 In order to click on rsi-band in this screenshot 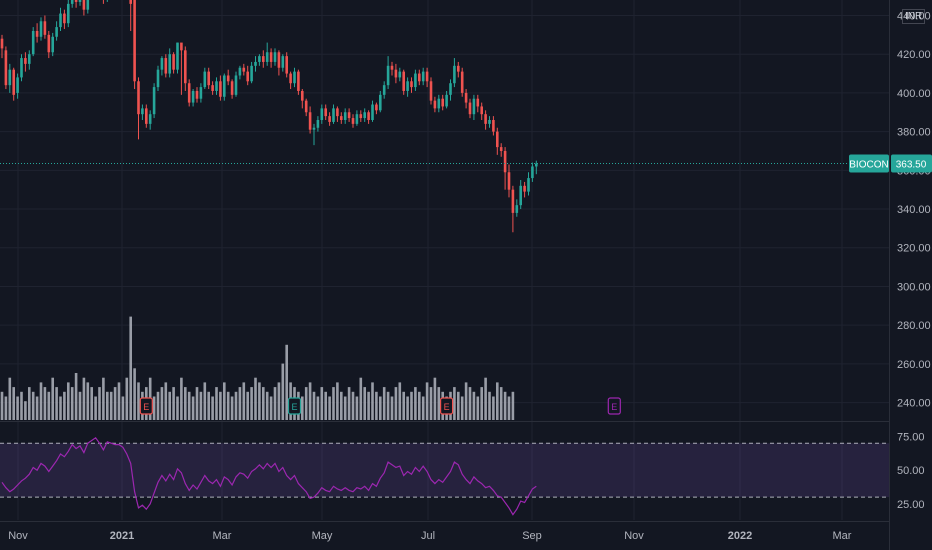, I will do `click(444, 470)`.